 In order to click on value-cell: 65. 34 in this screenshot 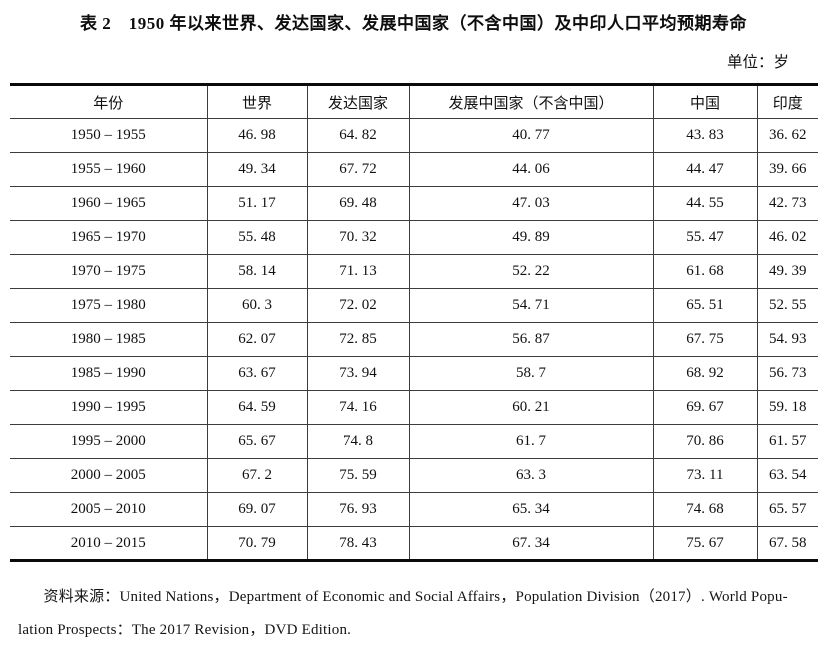, I will do `click(530, 509)`.